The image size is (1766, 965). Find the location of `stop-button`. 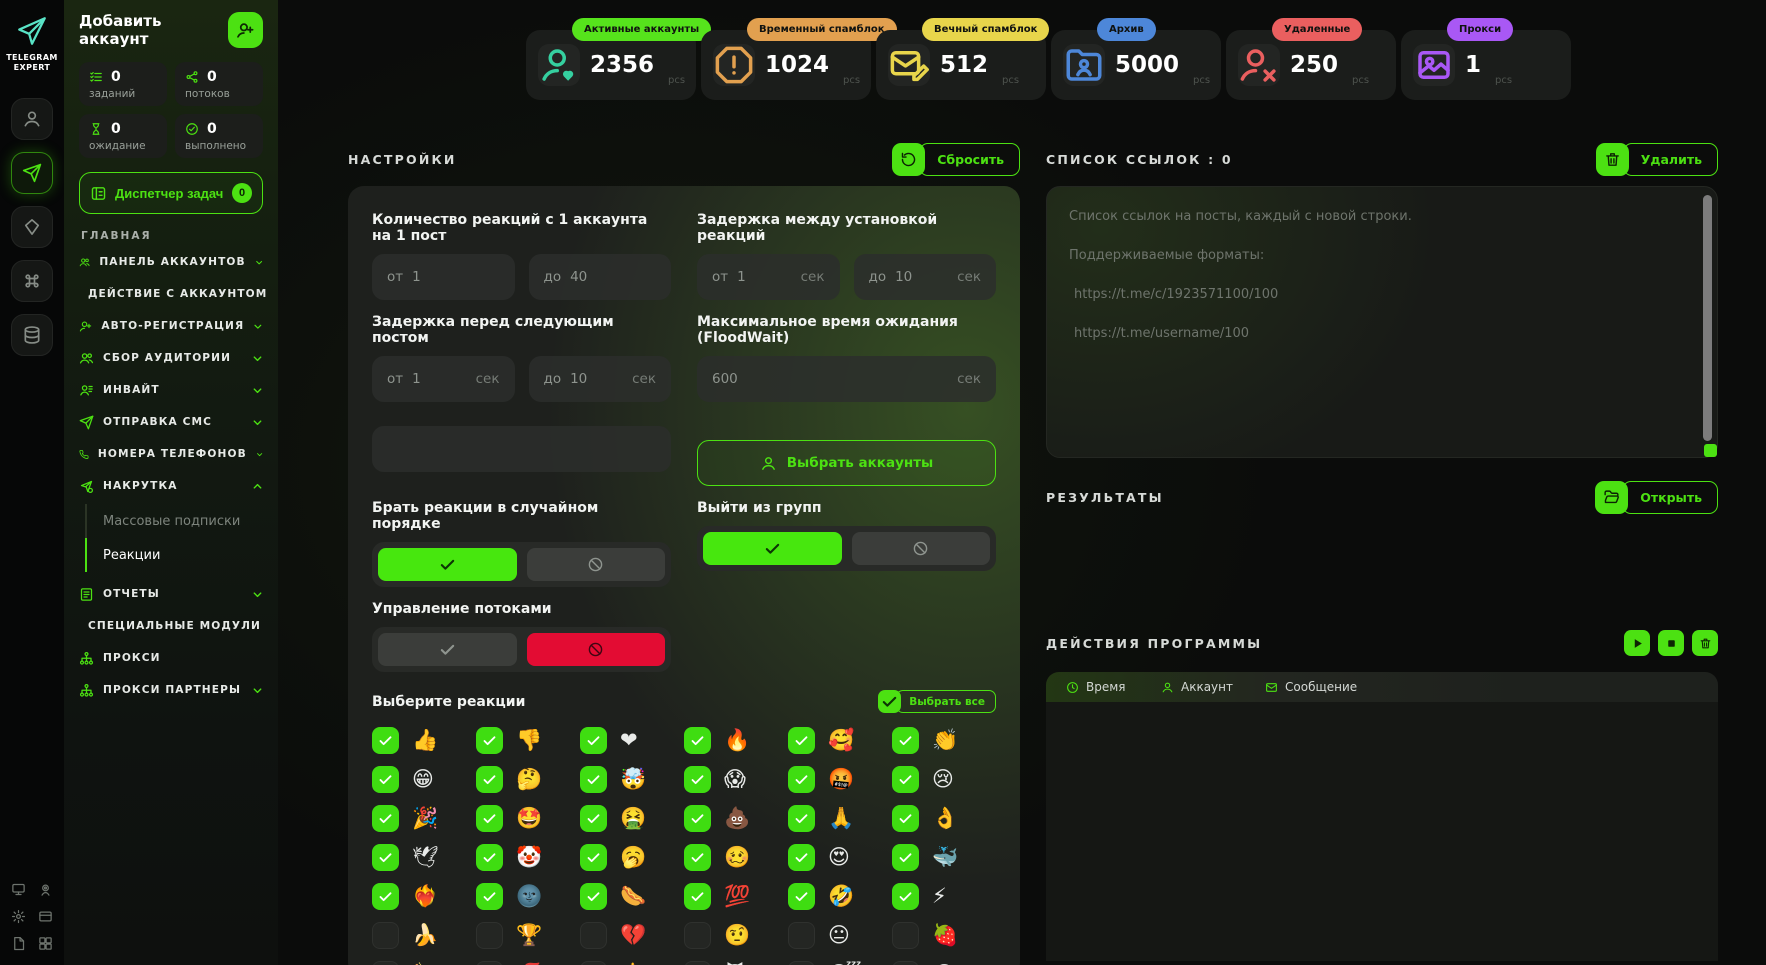

stop-button is located at coordinates (1671, 643).